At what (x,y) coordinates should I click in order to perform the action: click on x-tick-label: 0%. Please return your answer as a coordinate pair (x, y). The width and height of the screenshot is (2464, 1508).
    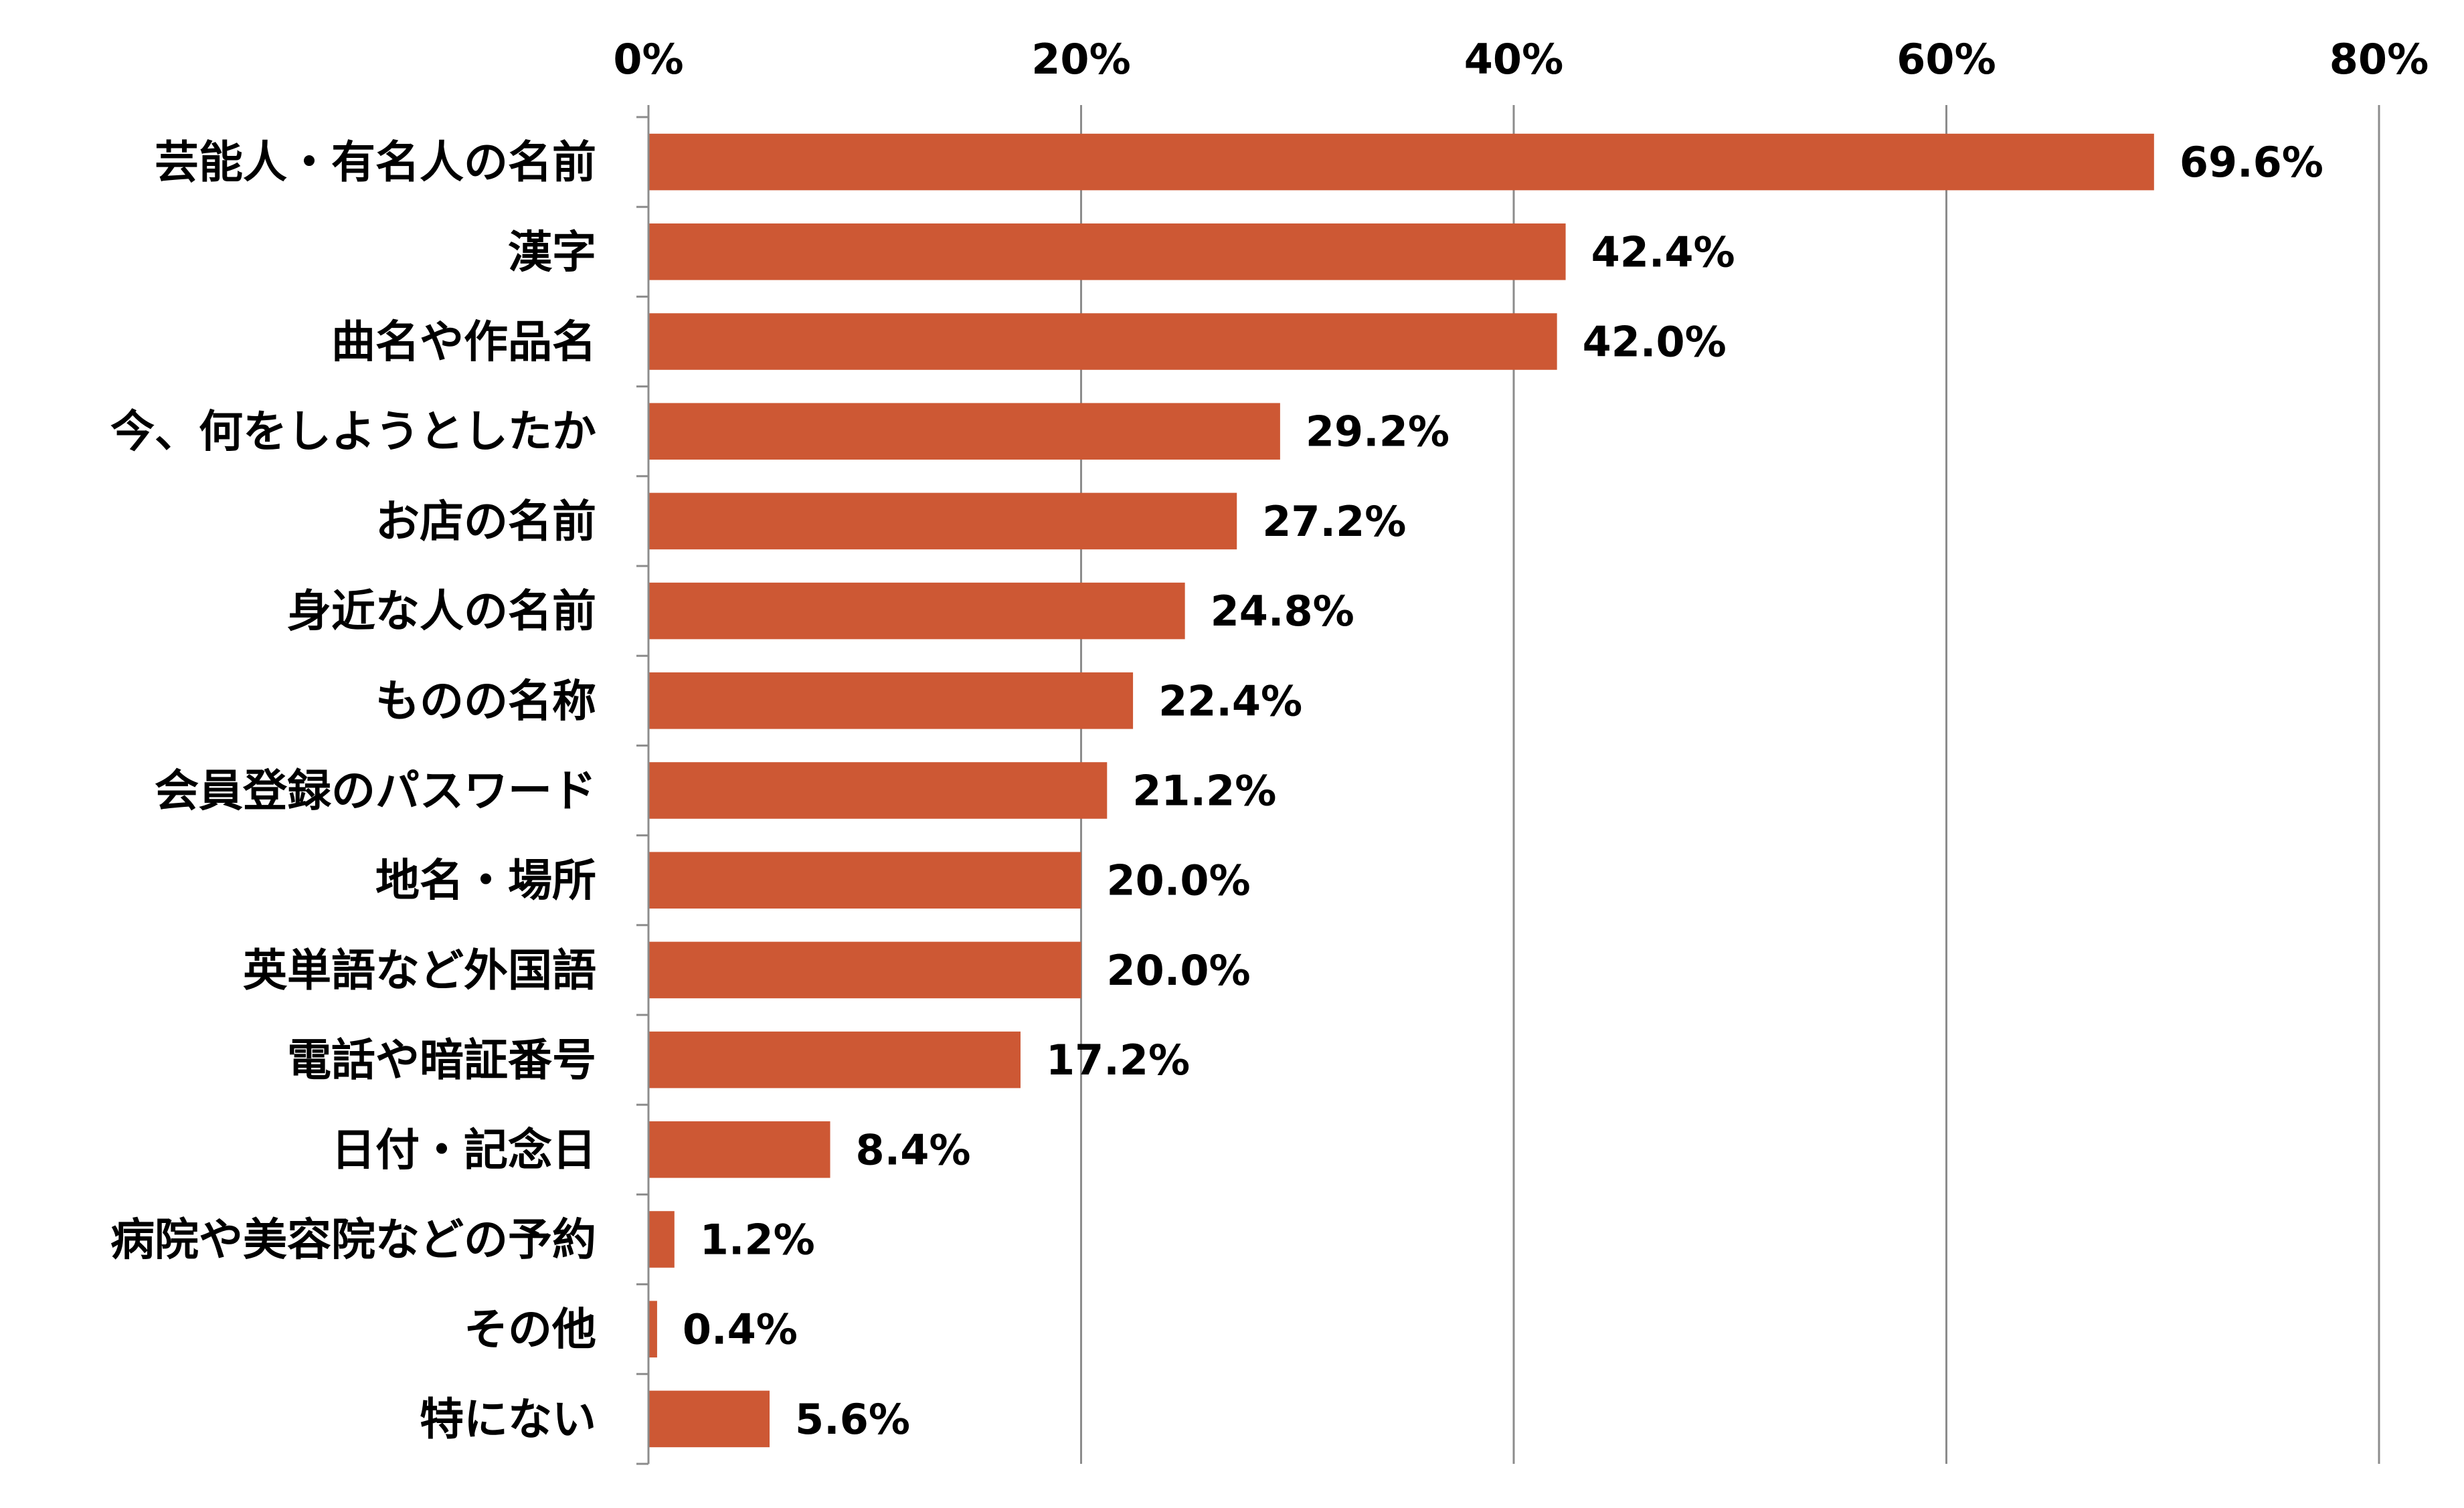
    Looking at the image, I should click on (648, 59).